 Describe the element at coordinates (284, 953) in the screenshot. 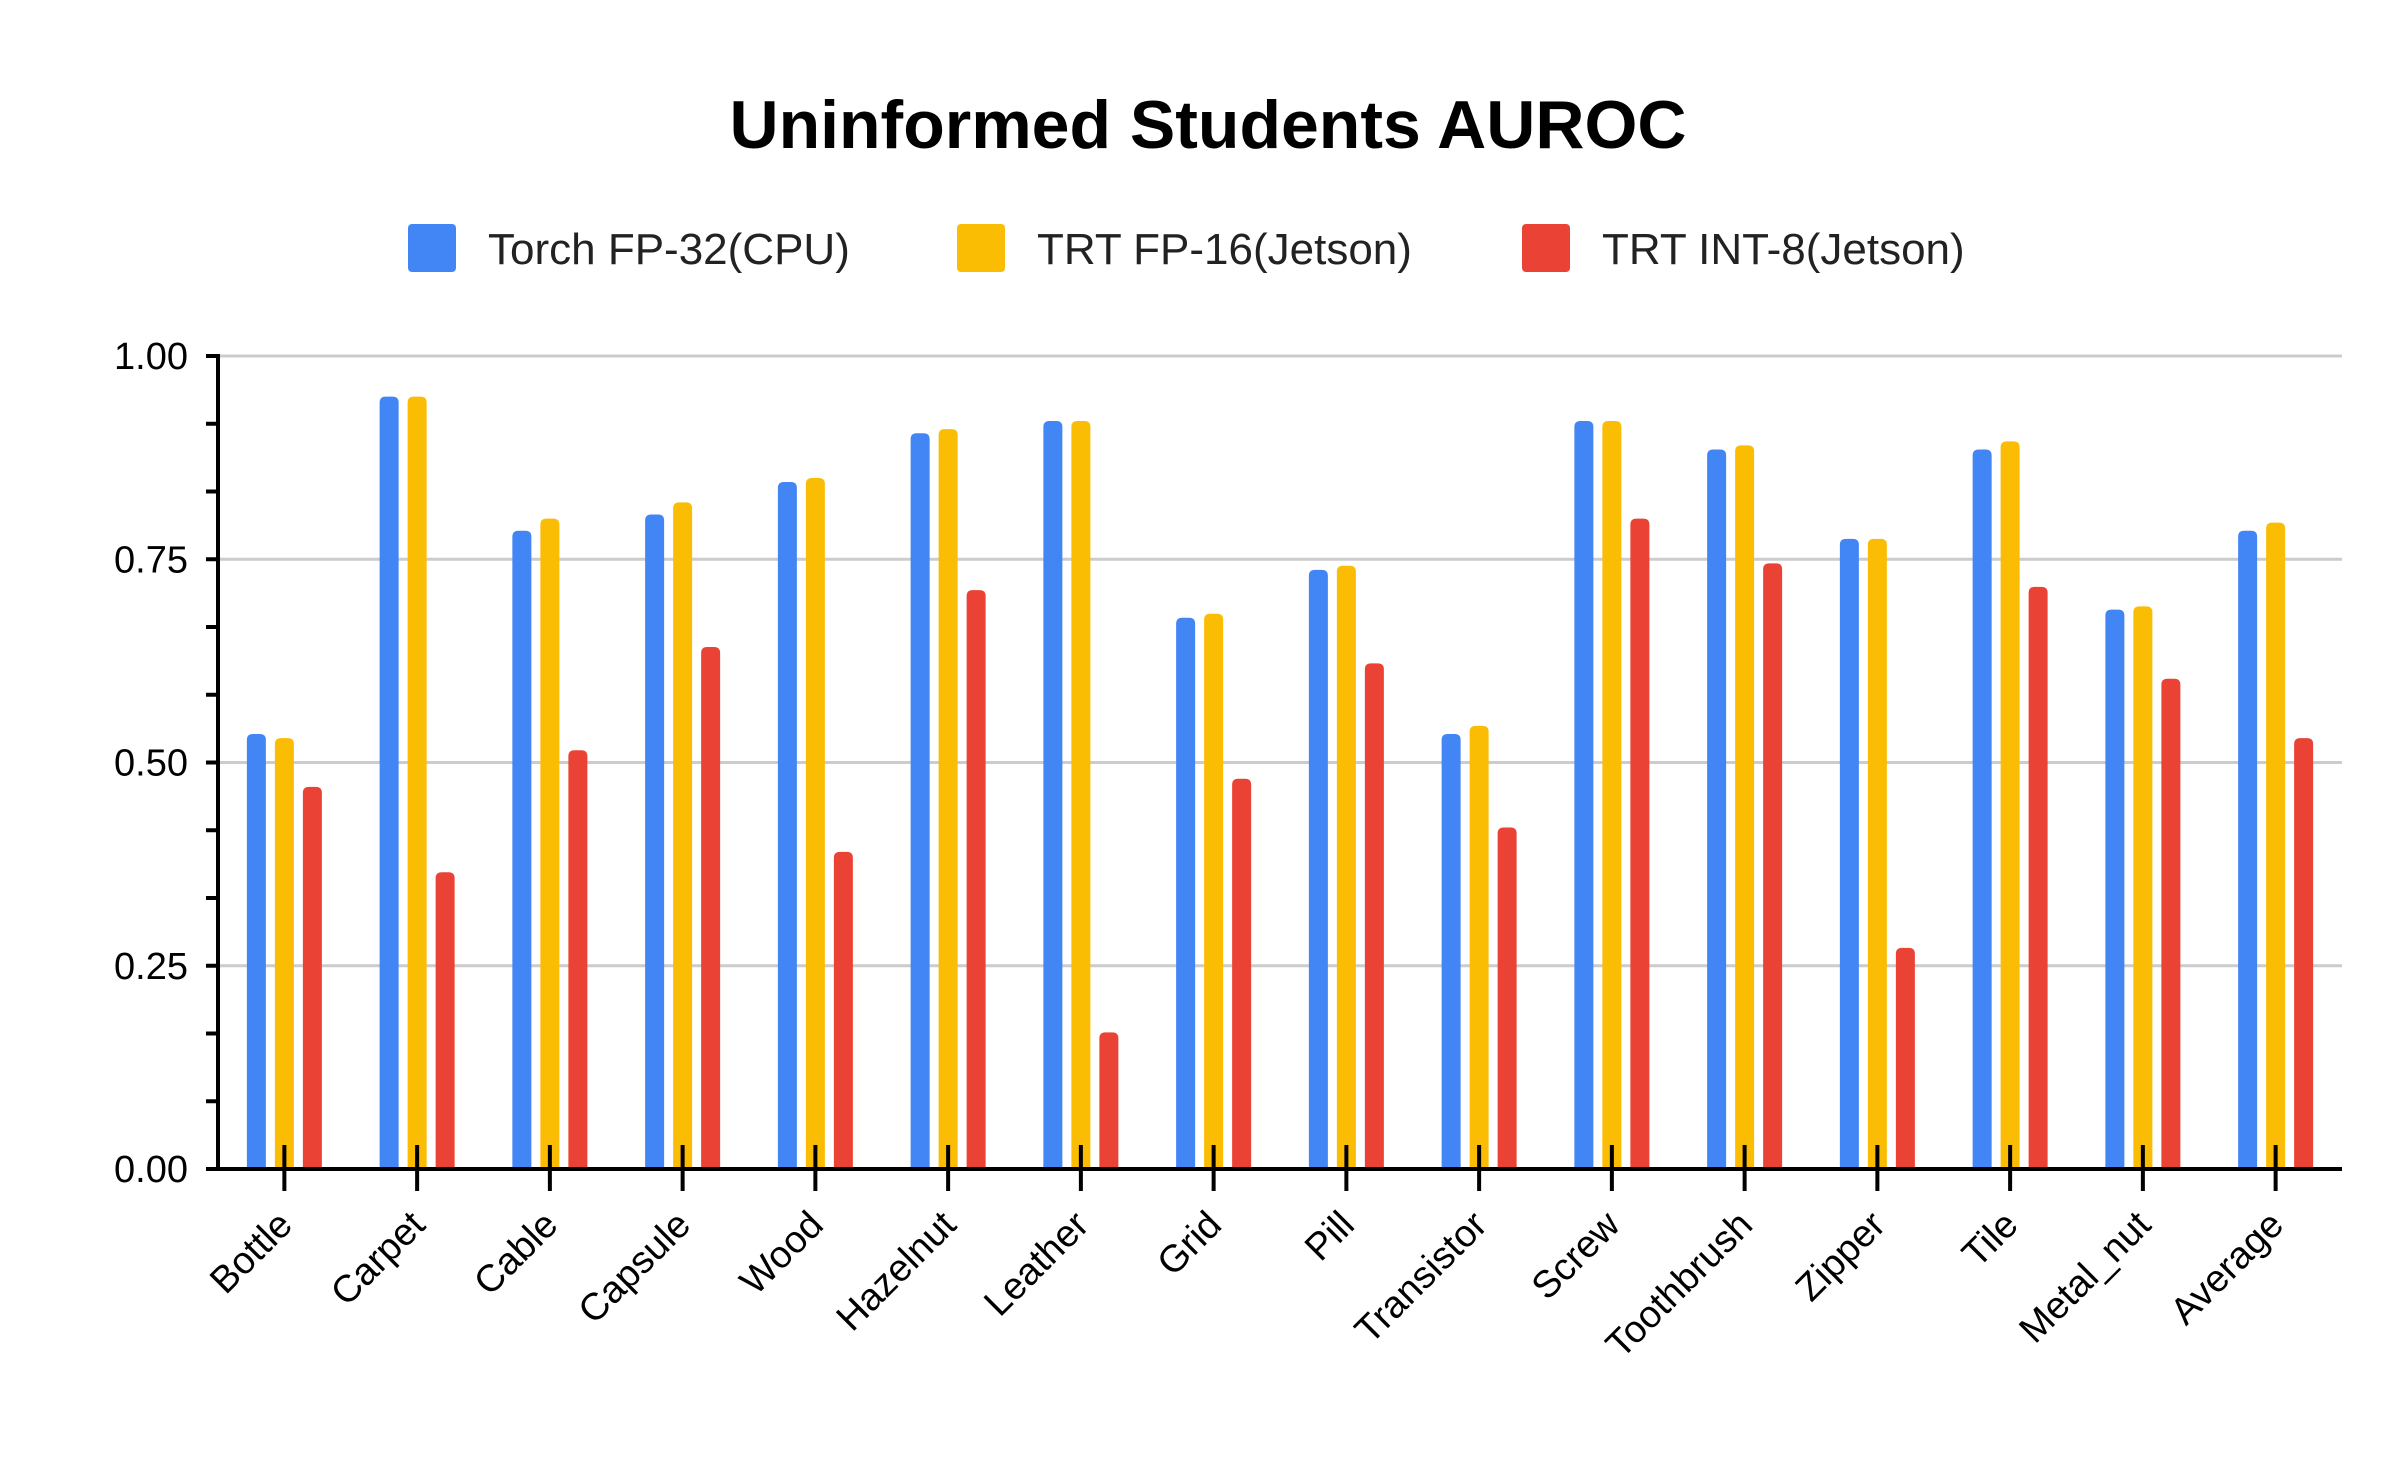

I see `bar-trt-fp-16-jetson--bottle` at that location.